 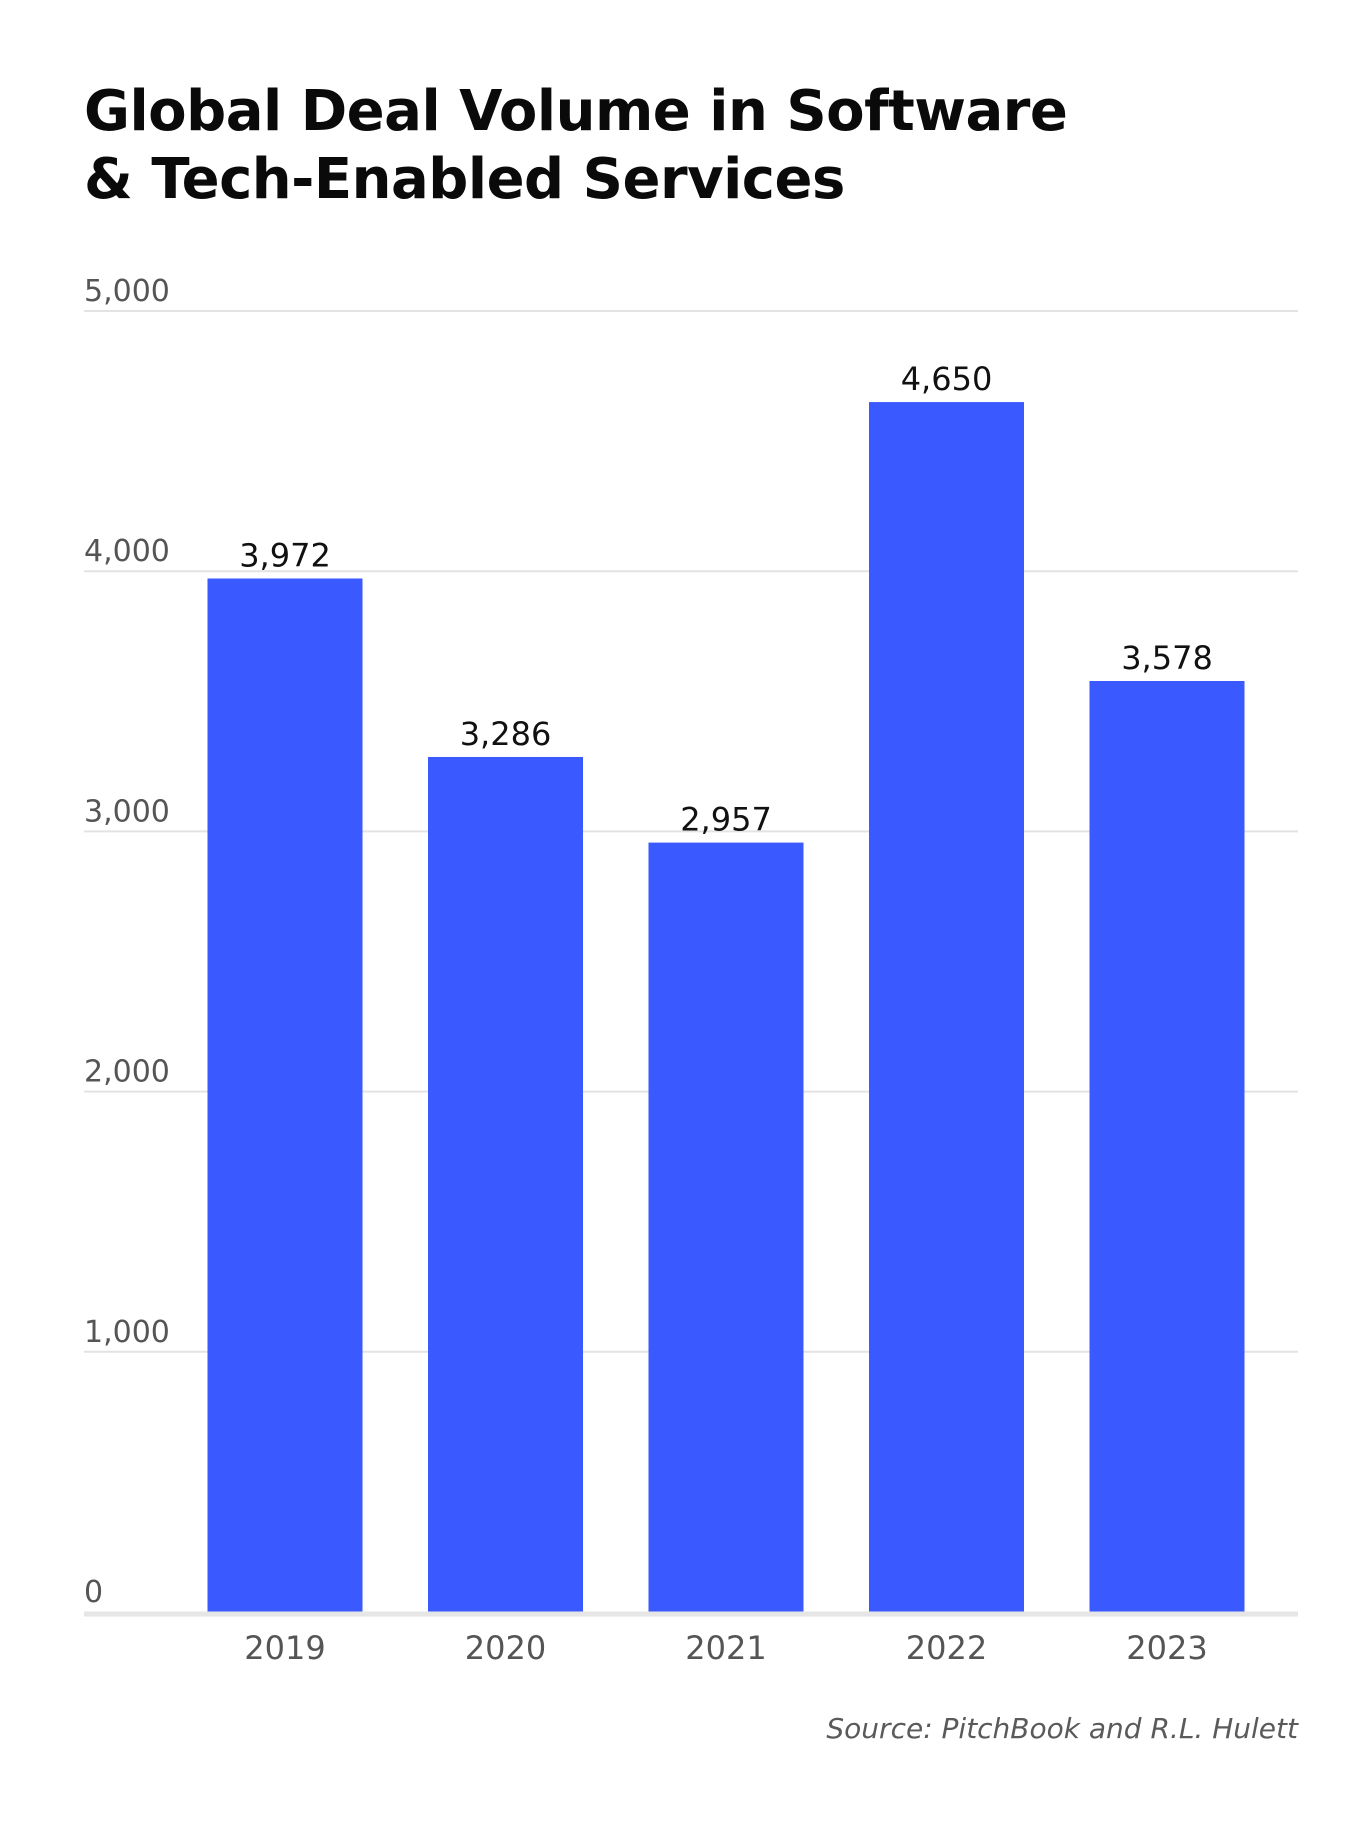 What do you see at coordinates (127, 811) in the screenshot?
I see `y-tick-label: 3,000` at bounding box center [127, 811].